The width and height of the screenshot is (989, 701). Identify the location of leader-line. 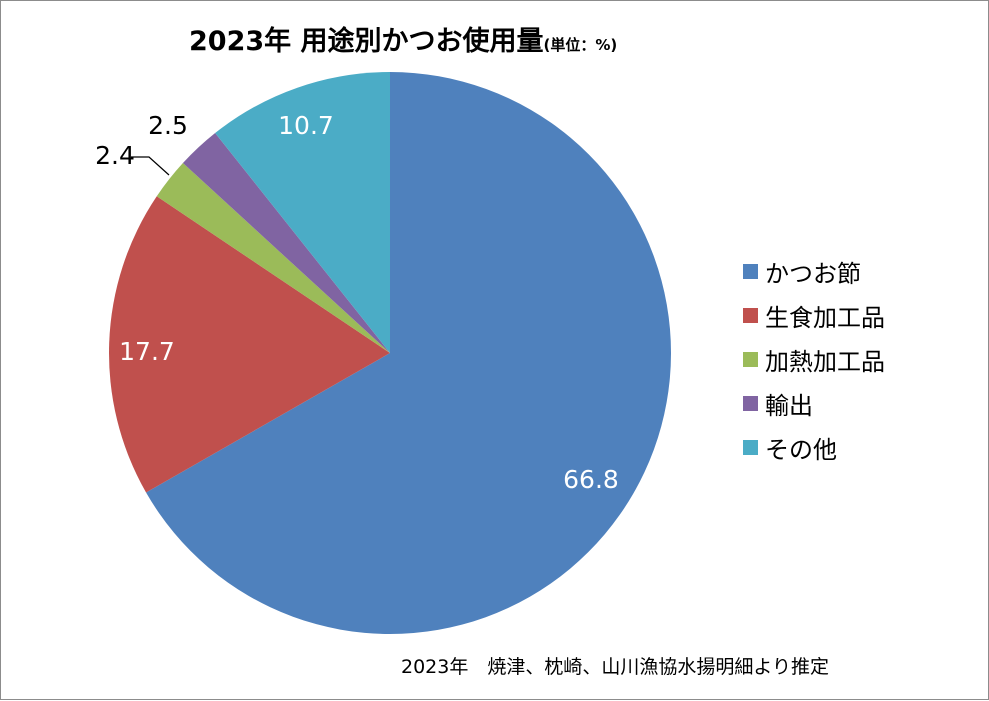
(150, 166).